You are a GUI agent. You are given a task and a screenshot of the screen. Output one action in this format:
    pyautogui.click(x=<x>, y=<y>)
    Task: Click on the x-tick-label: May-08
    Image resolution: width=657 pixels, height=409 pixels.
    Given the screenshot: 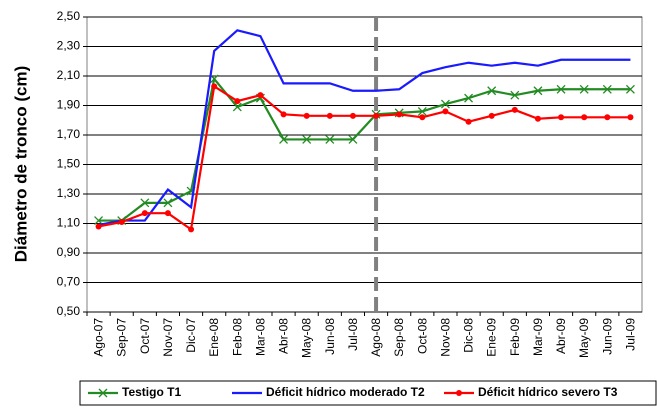 What is the action you would take?
    pyautogui.click(x=307, y=338)
    